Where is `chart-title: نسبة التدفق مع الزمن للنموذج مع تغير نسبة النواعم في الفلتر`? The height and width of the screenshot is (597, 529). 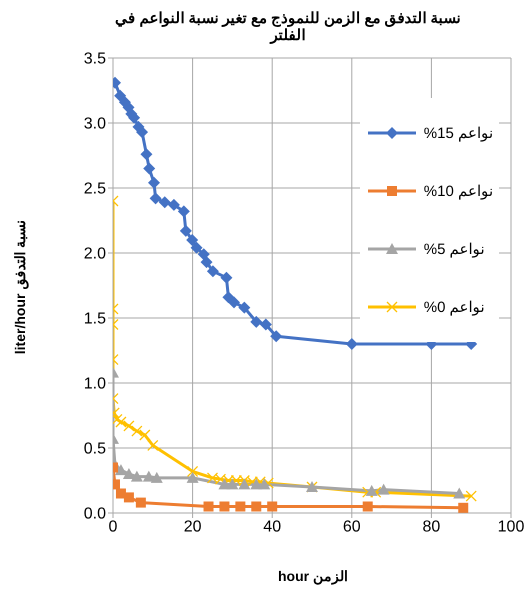 chart-title: نسبة التدفق مع الزمن للنموذج مع تغير نسبة النواعم في الفلتر is located at coordinates (288, 27).